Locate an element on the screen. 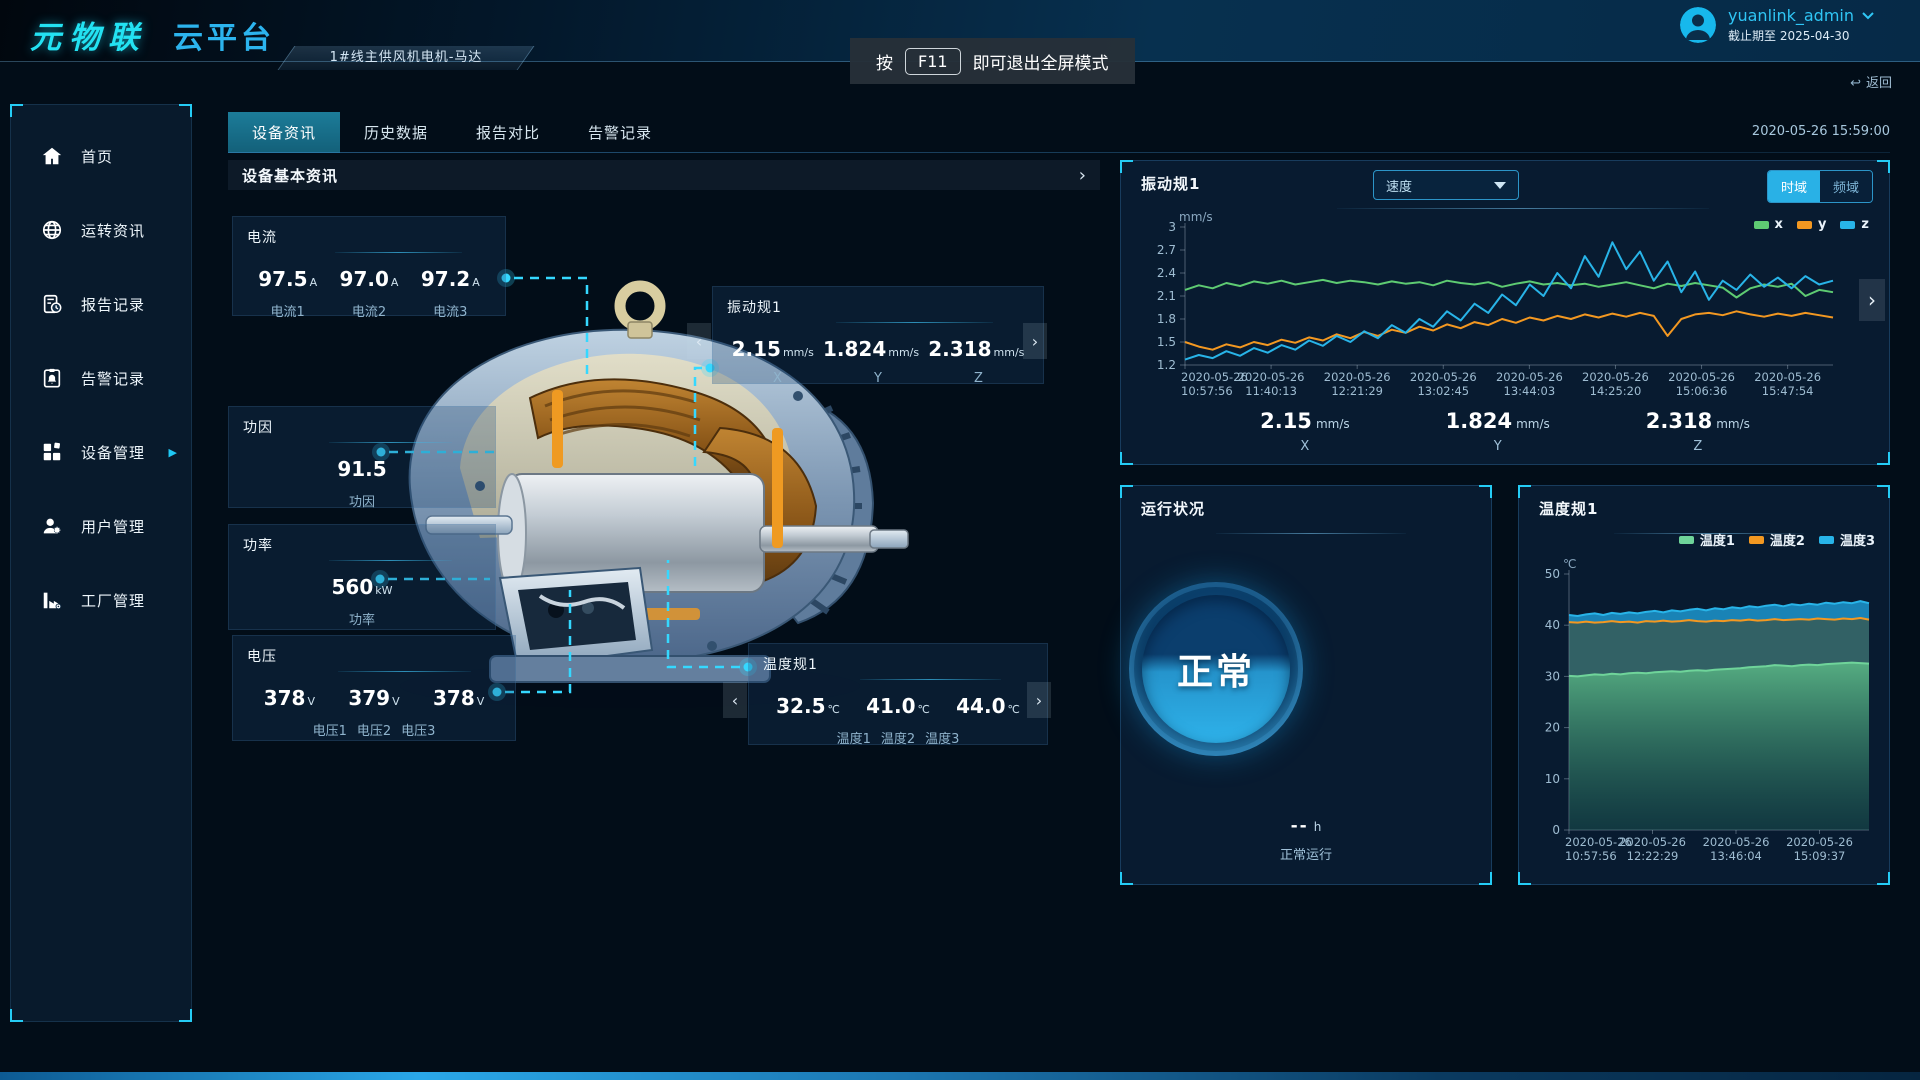 The height and width of the screenshot is (1080, 1920). frequency-domain-button: 频域 is located at coordinates (1845, 186).